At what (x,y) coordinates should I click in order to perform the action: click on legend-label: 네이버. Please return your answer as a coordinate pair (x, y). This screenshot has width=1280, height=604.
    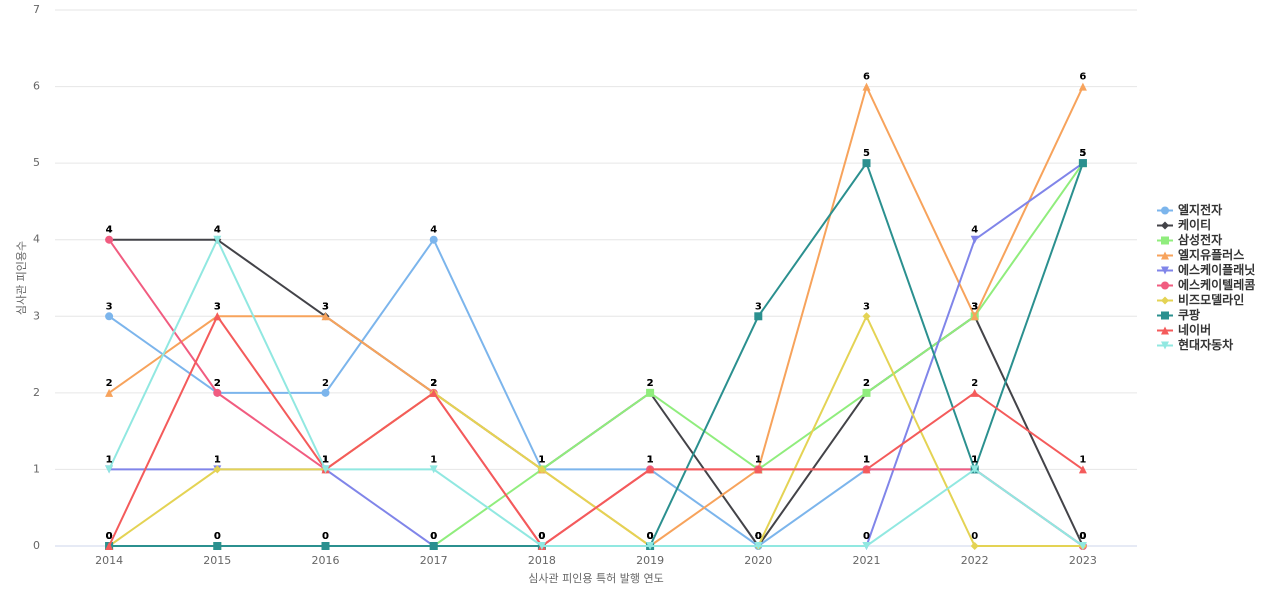
    Looking at the image, I should click on (1194, 329).